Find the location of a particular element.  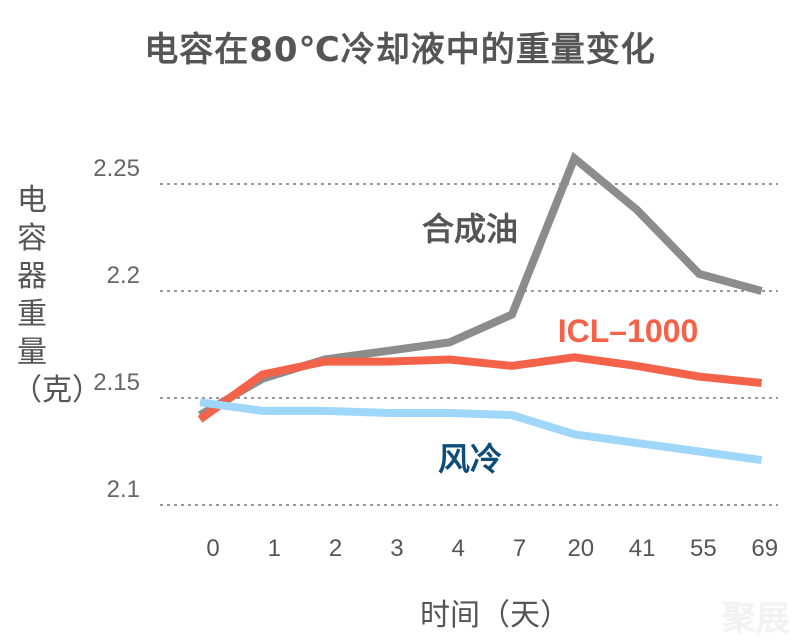

y-tick-label: 2.15 is located at coordinates (116, 382).